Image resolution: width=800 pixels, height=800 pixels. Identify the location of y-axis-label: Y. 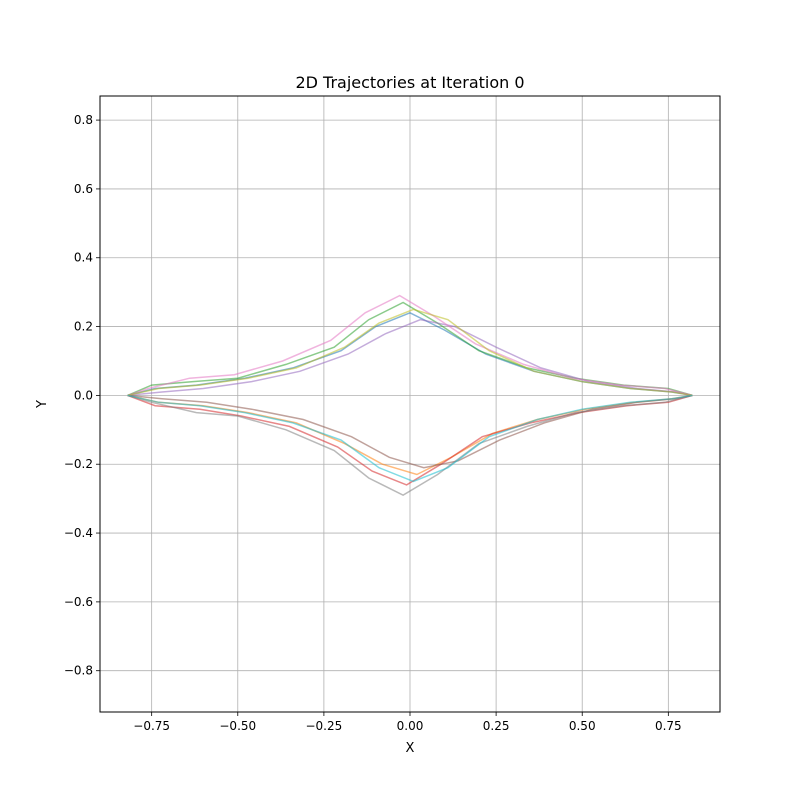
(42, 404).